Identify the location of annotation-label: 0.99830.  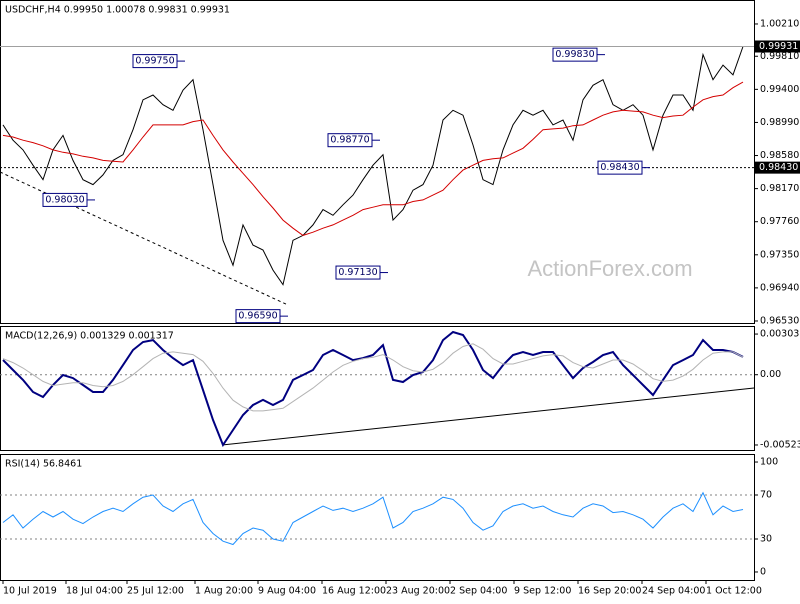
(574, 54).